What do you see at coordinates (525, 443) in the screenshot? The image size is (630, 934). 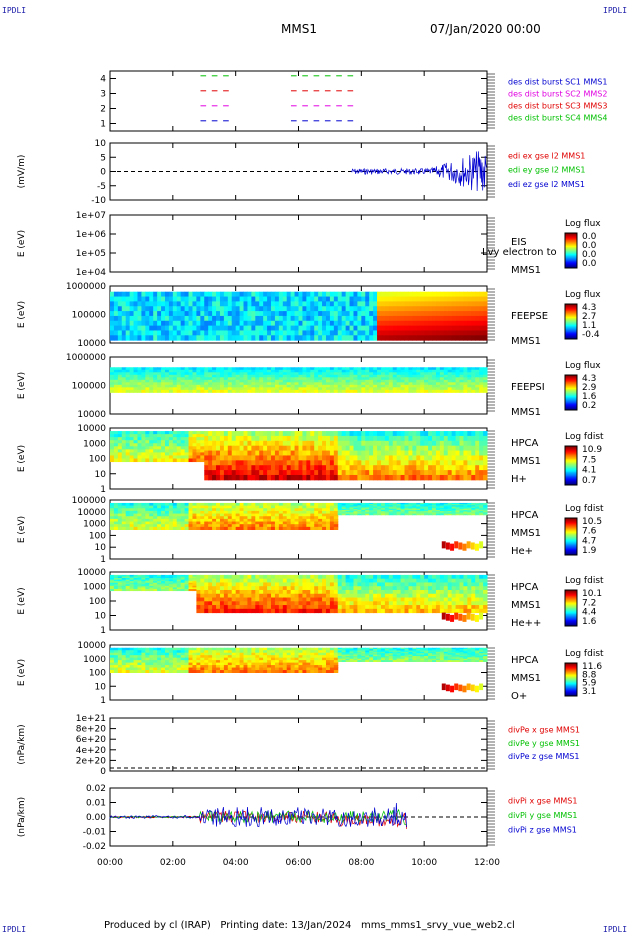 I see `side-label: HPCA` at bounding box center [525, 443].